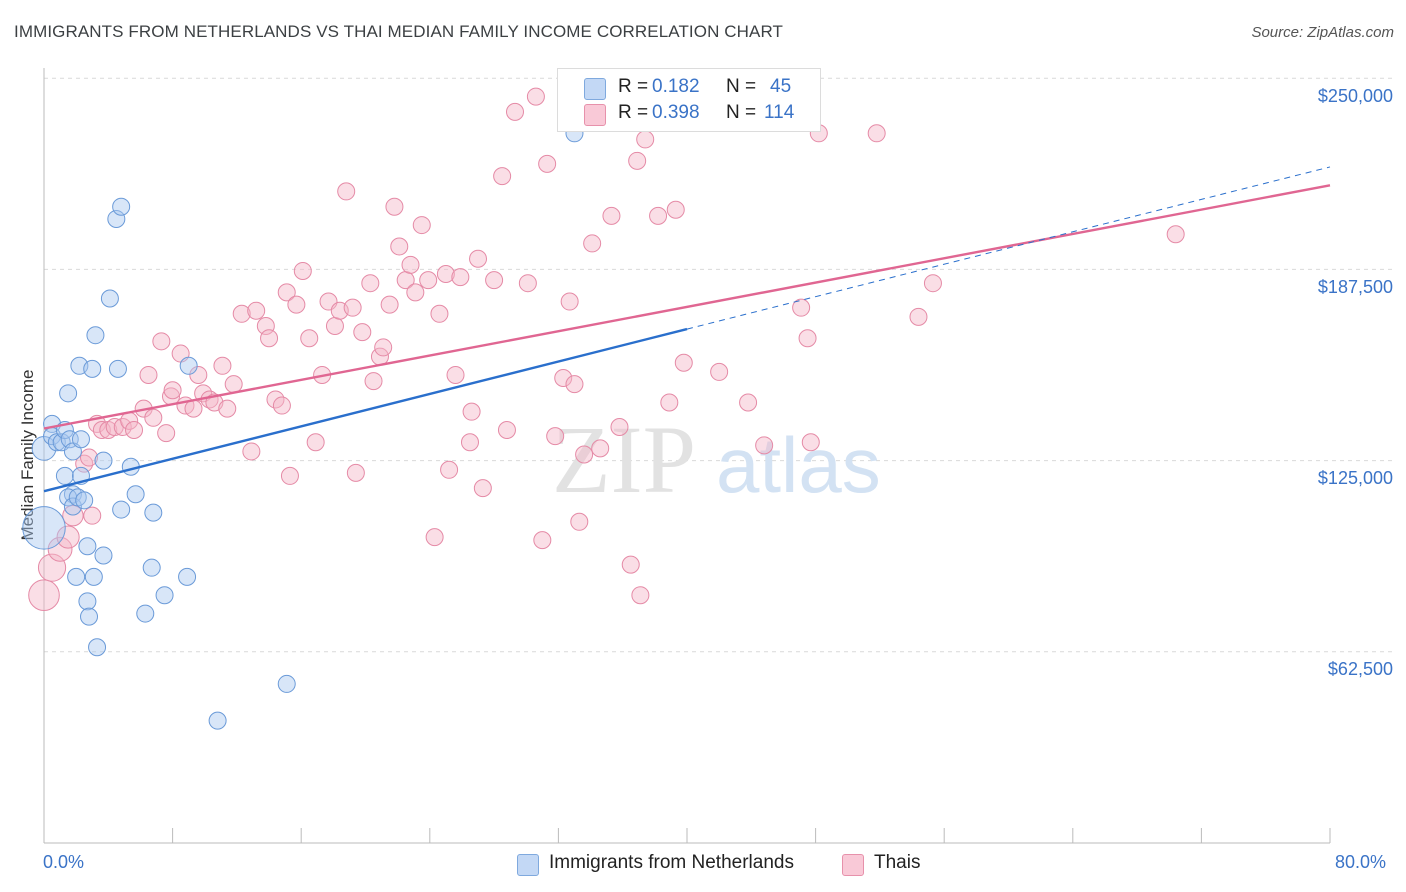 This screenshot has width=1406, height=892. What do you see at coordinates (676, 86) in the screenshot?
I see `r-value: 0.182` at bounding box center [676, 86].